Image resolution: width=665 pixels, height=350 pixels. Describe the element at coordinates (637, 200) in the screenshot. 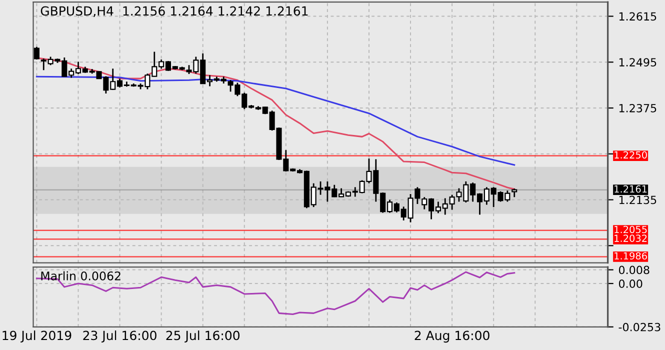

I see `y-tick-label: 1.2135` at that location.